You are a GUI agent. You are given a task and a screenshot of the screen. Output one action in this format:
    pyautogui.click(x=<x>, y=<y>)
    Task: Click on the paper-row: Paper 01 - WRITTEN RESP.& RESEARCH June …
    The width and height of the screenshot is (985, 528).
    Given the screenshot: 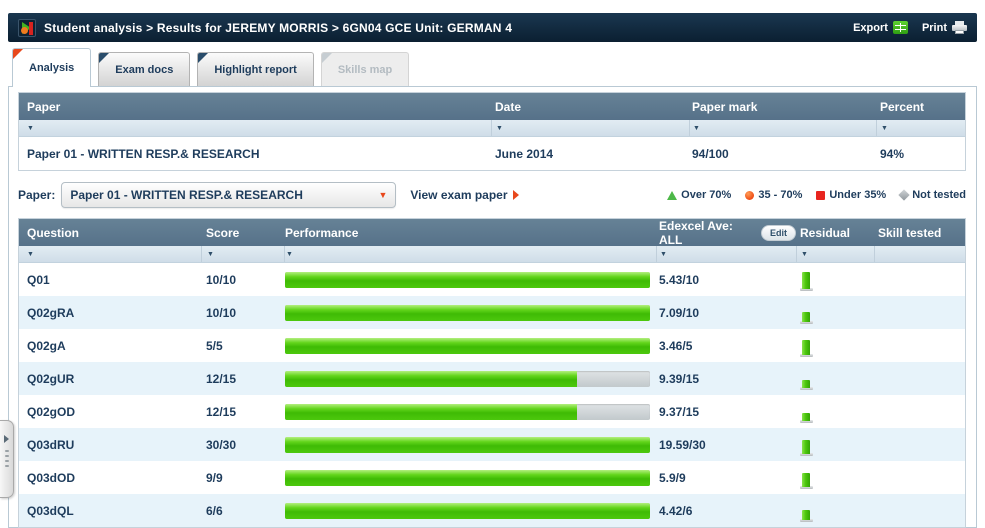 What is the action you would take?
    pyautogui.click(x=492, y=153)
    